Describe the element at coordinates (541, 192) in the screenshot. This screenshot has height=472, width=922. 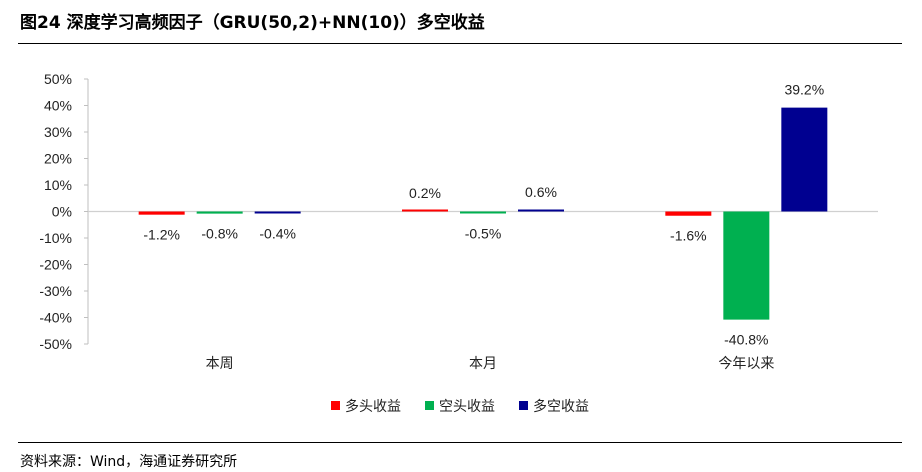
I see `data-label: 0.6%` at that location.